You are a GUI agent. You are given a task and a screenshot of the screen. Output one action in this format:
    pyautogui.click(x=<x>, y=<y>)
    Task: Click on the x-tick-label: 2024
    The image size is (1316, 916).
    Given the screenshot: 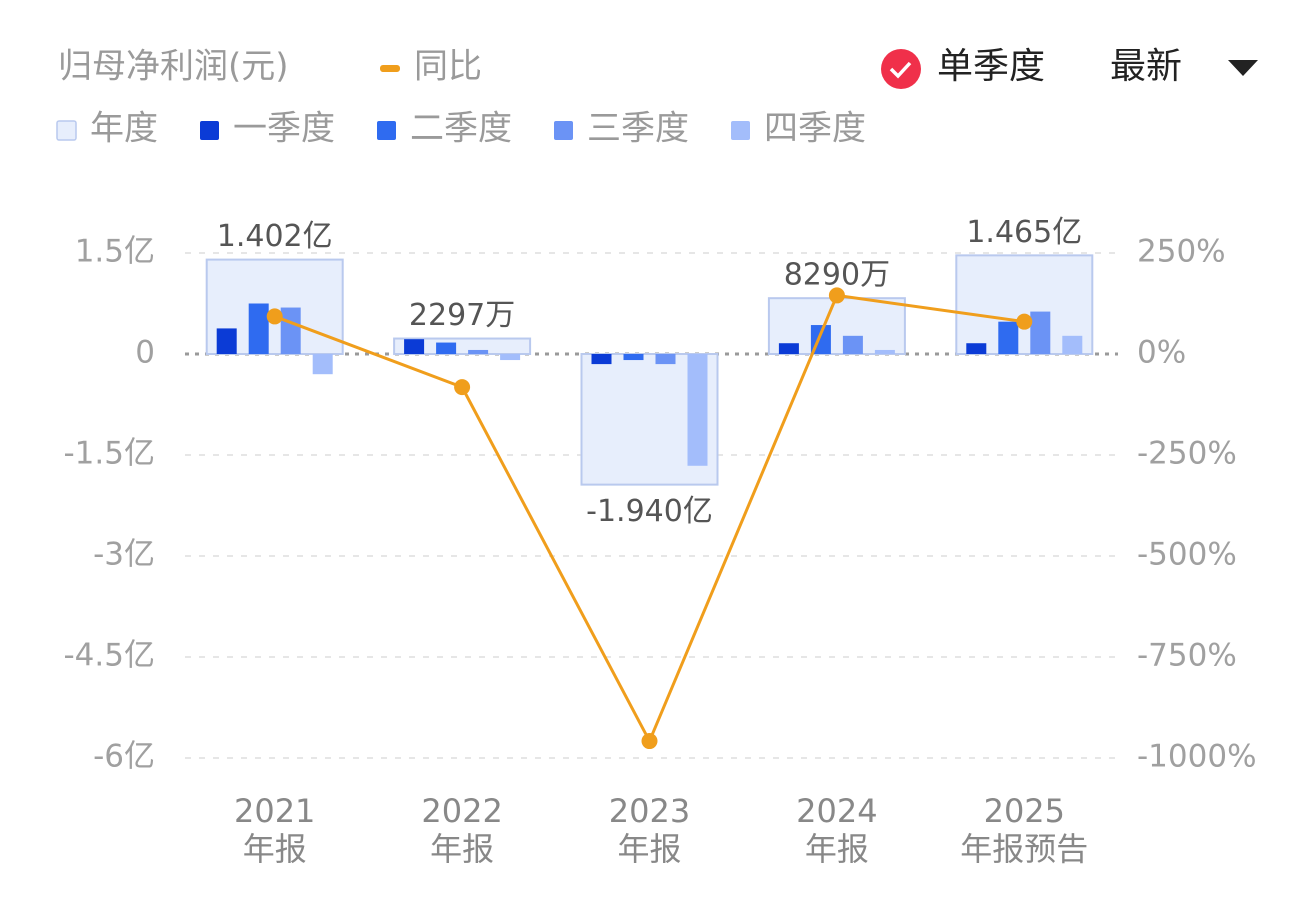 What is the action you would take?
    pyautogui.click(x=836, y=811)
    